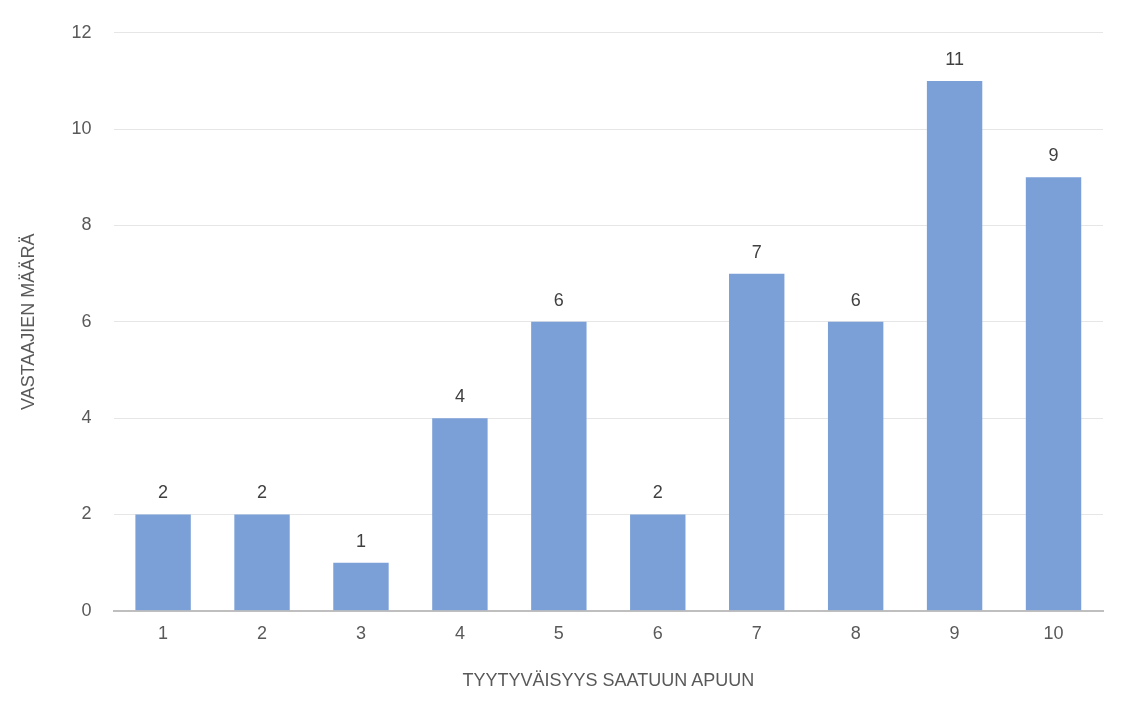 This screenshot has height=716, width=1129. What do you see at coordinates (608, 680) in the screenshot?
I see `x-axis-title: TYYTYVÄISYYS SAATUUN APUUN` at bounding box center [608, 680].